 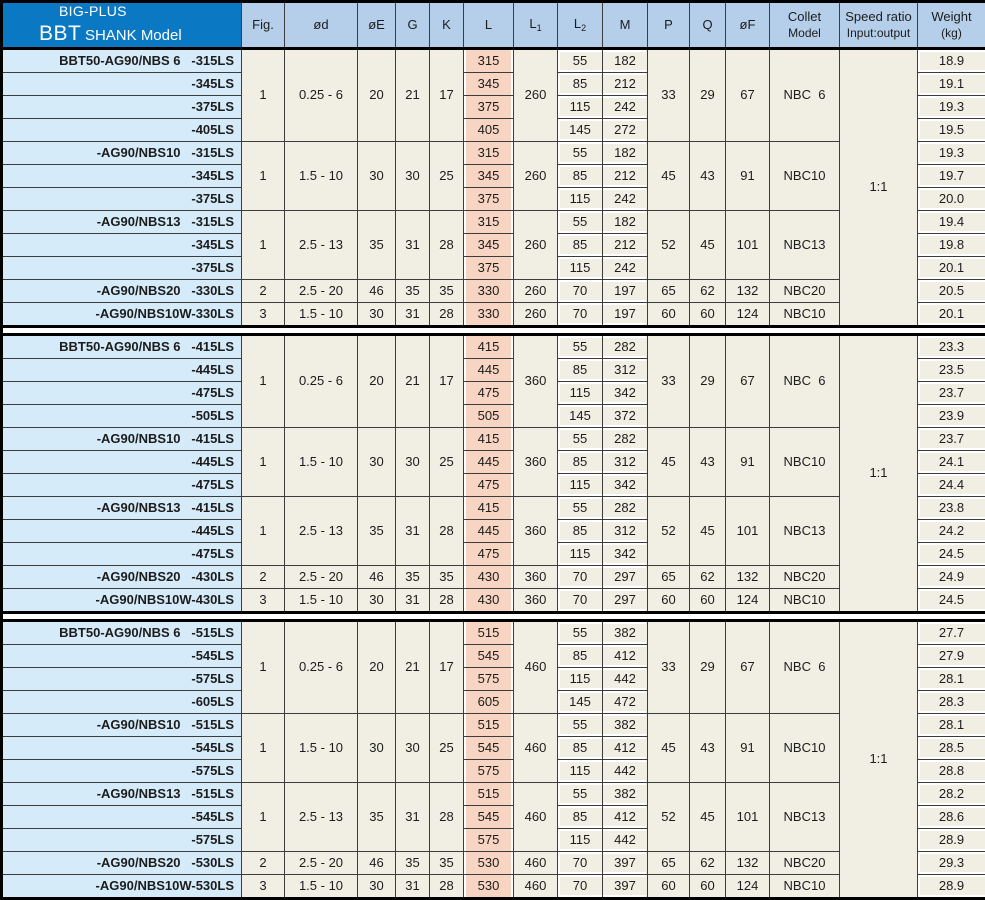 I want to click on weight-cell: 19.1, so click(x=951, y=83).